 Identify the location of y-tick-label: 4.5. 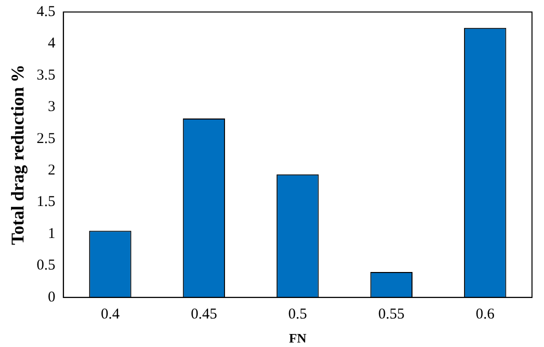
(46, 12).